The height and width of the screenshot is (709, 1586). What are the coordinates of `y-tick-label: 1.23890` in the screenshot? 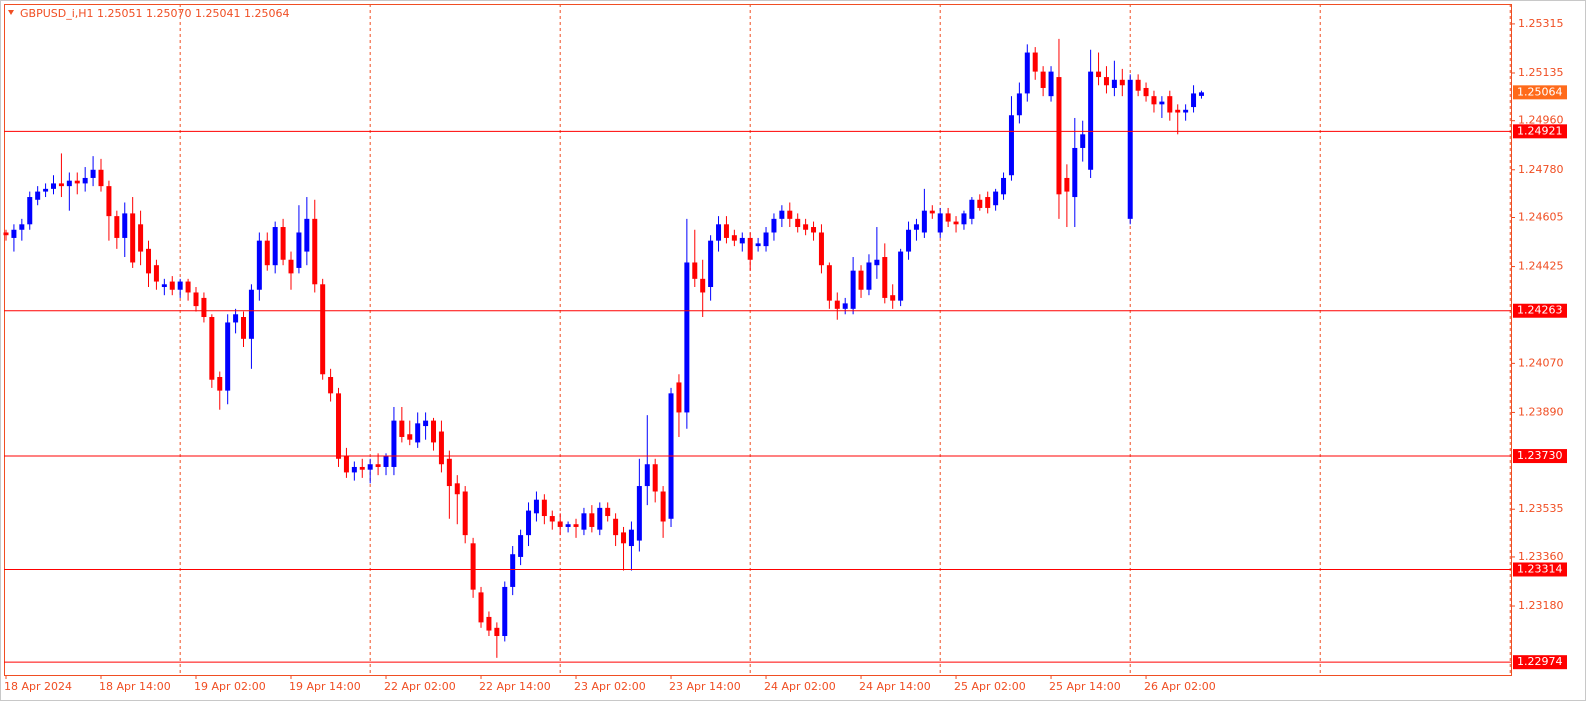 It's located at (1541, 411).